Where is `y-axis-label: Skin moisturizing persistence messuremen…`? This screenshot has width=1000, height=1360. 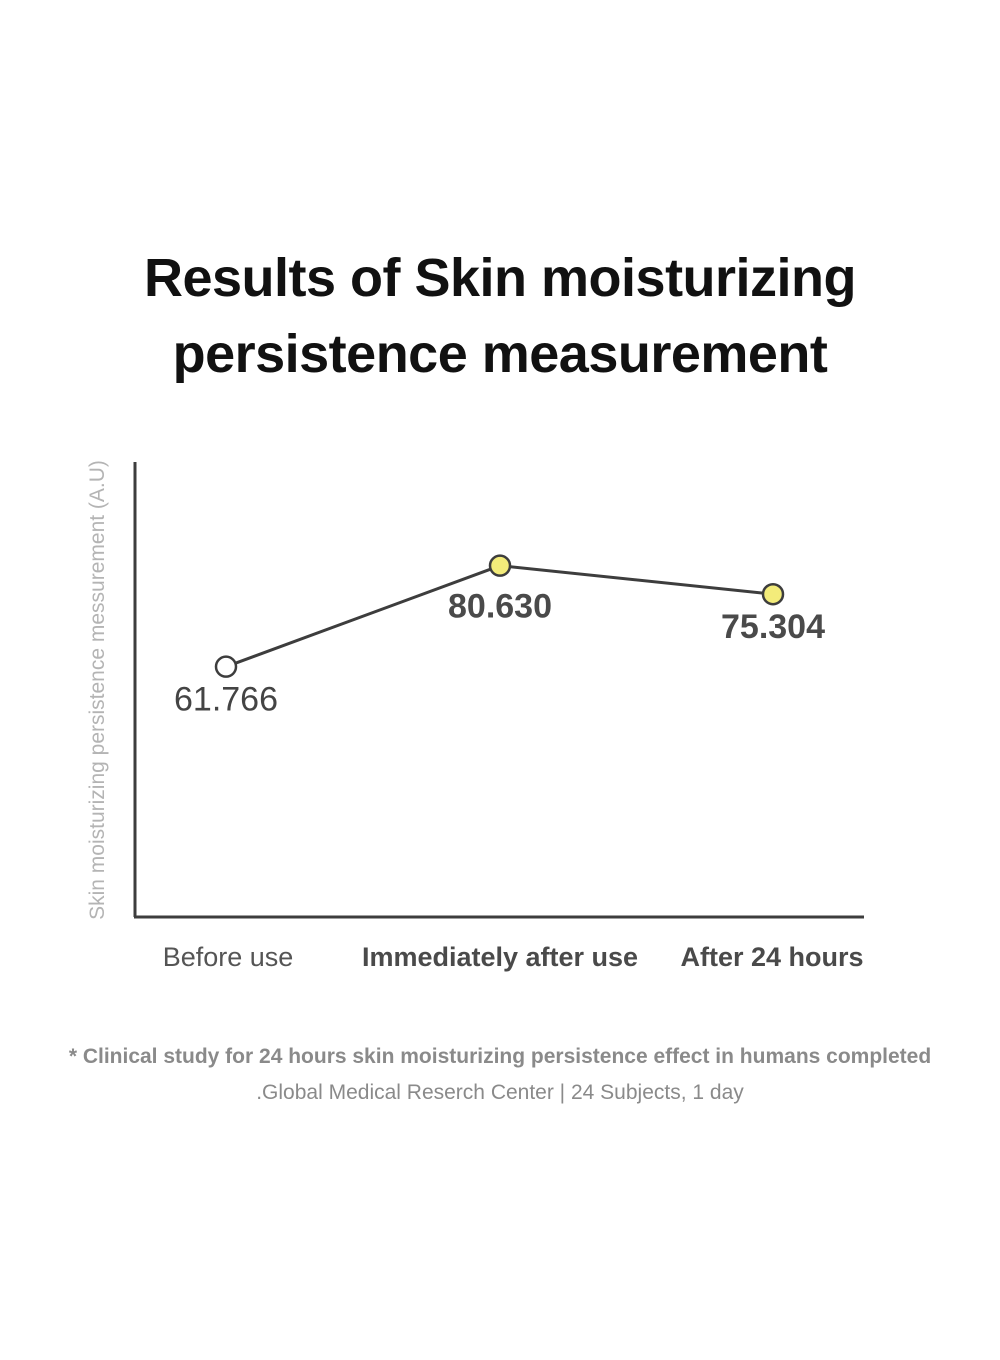
y-axis-label: Skin moisturizing persistence messuremen… is located at coordinates (97, 690).